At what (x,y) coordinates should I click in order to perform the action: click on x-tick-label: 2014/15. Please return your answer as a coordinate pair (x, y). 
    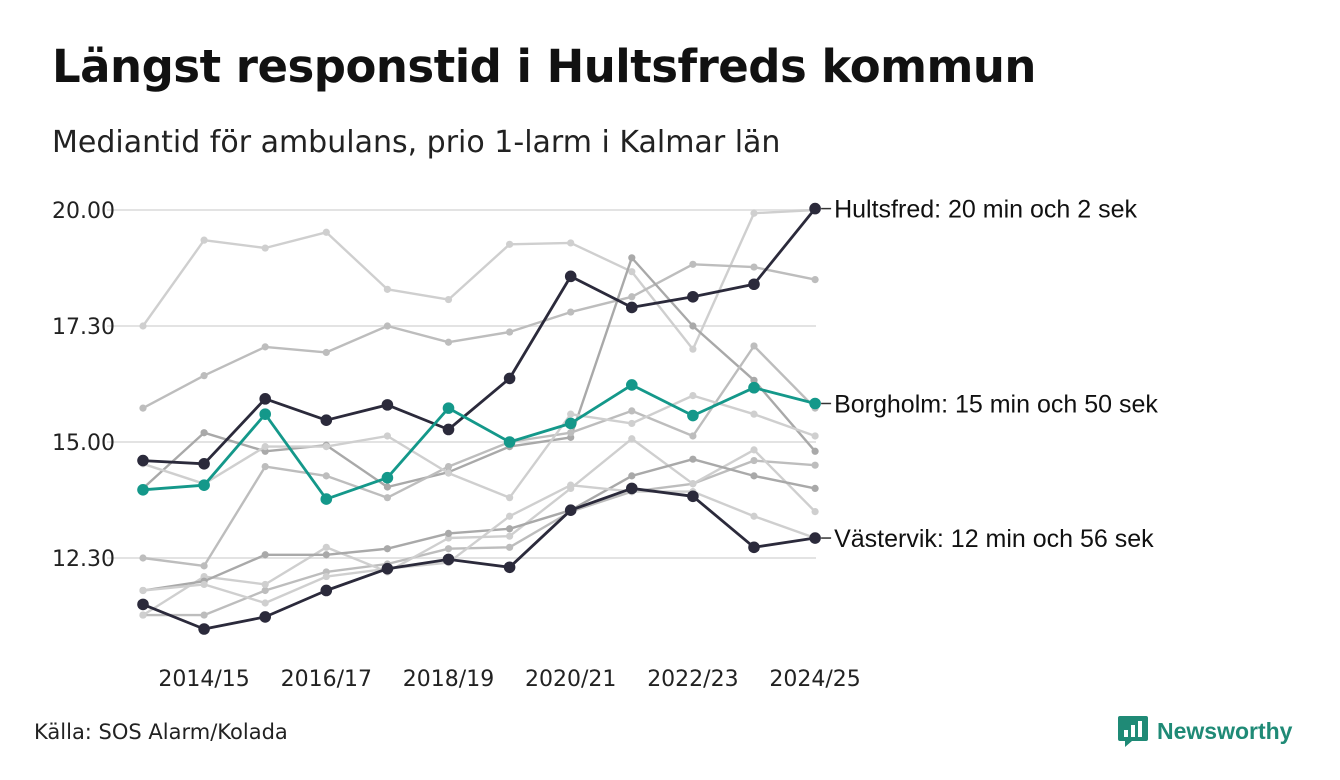
    Looking at the image, I should click on (203, 679).